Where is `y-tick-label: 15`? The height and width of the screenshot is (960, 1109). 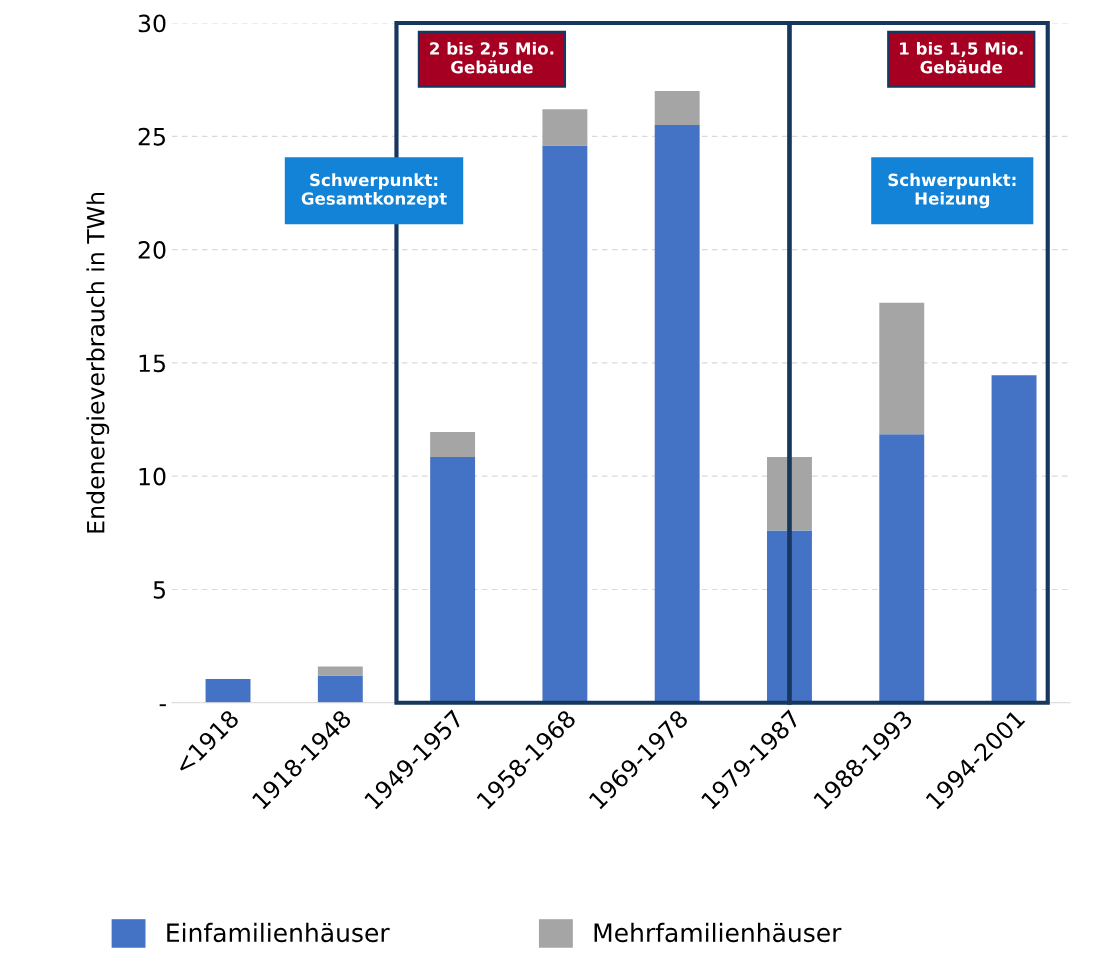 y-tick-label: 15 is located at coordinates (152, 363).